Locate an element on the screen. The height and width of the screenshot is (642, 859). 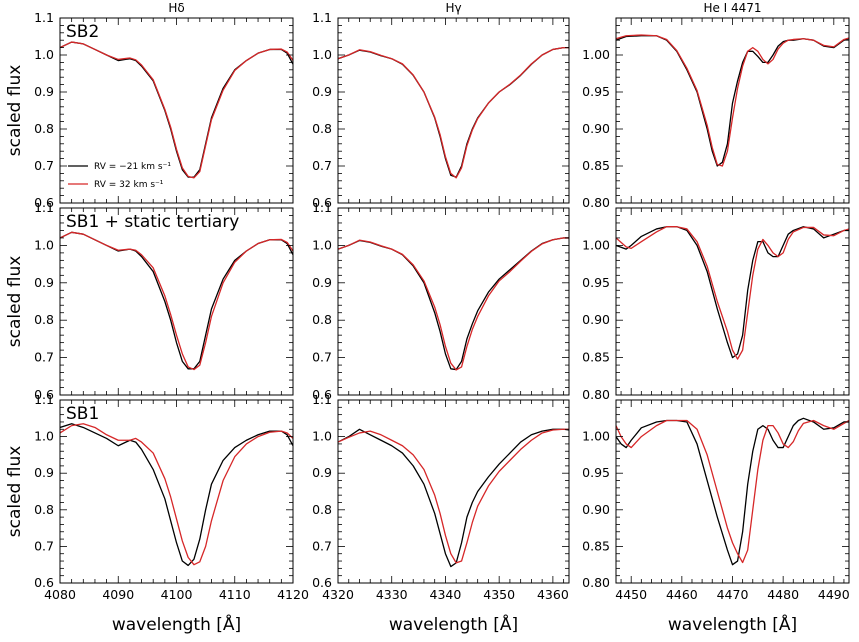
panel-r0-c0: 0.6 0.7 0.8 0.9 1.0 1.1 SB2 is located at coordinates (164, 110).